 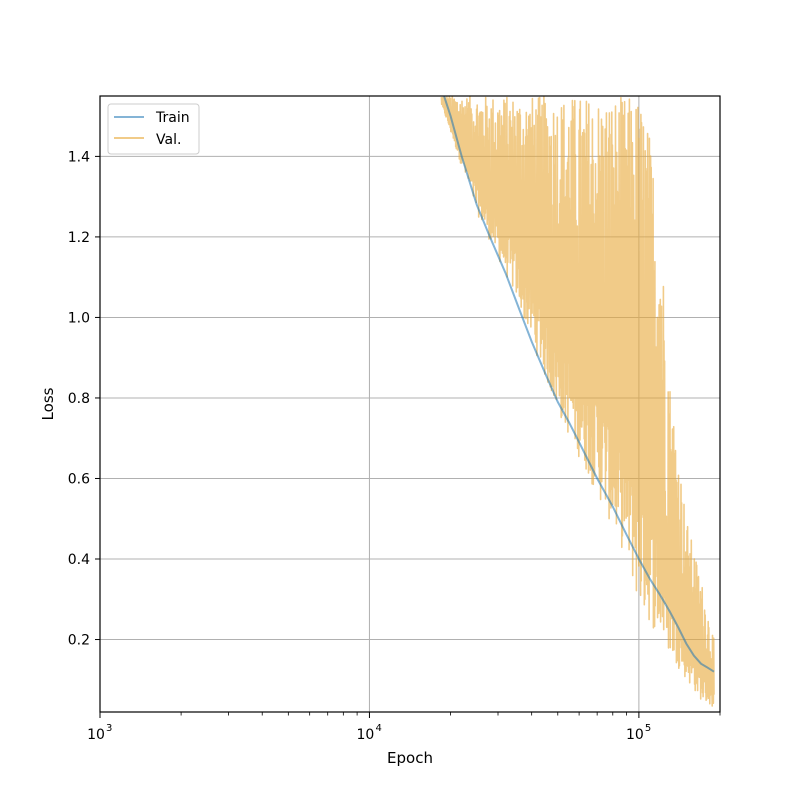 I want to click on y-tick-label: 0.8, so click(x=79, y=399).